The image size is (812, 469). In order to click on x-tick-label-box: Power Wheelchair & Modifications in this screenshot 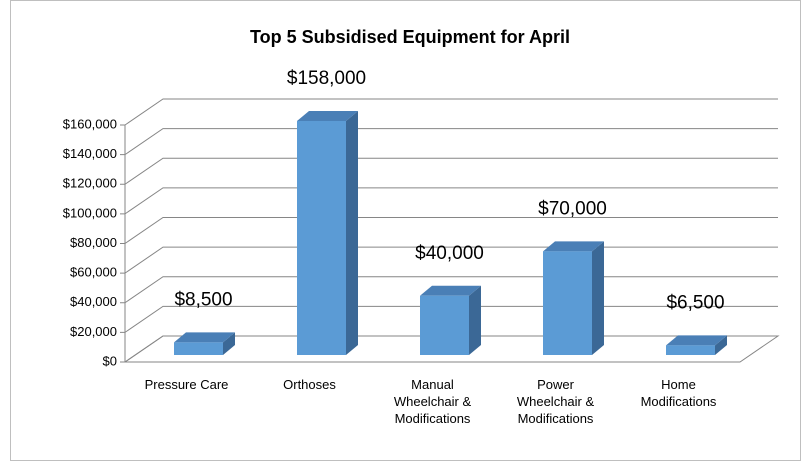, I will do `click(555, 401)`.